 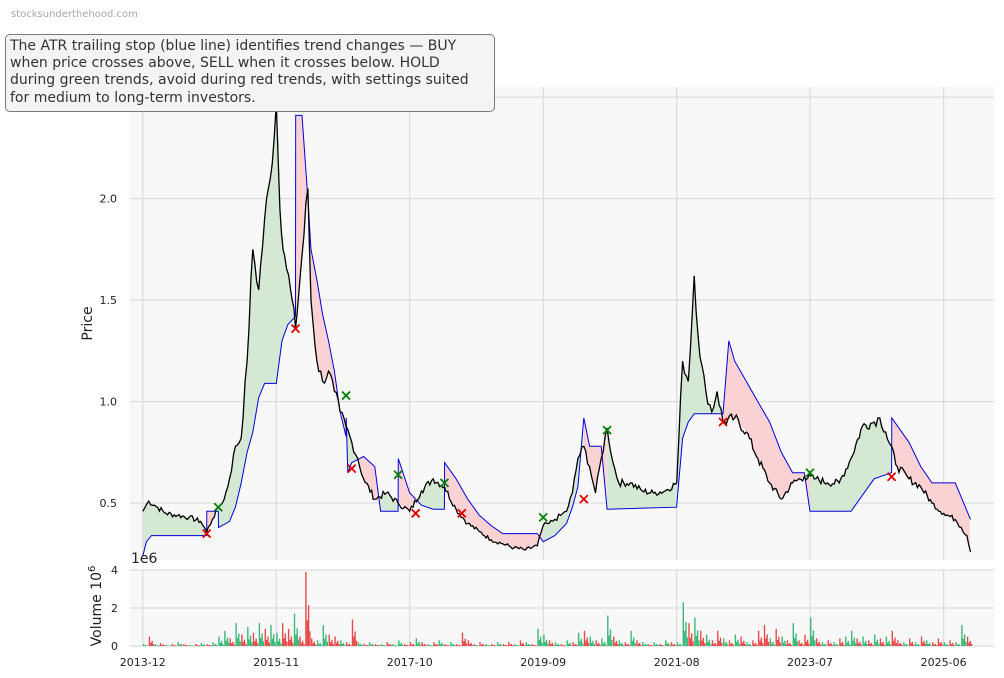 I want to click on volume-scale-label: 1e6, so click(x=144, y=559).